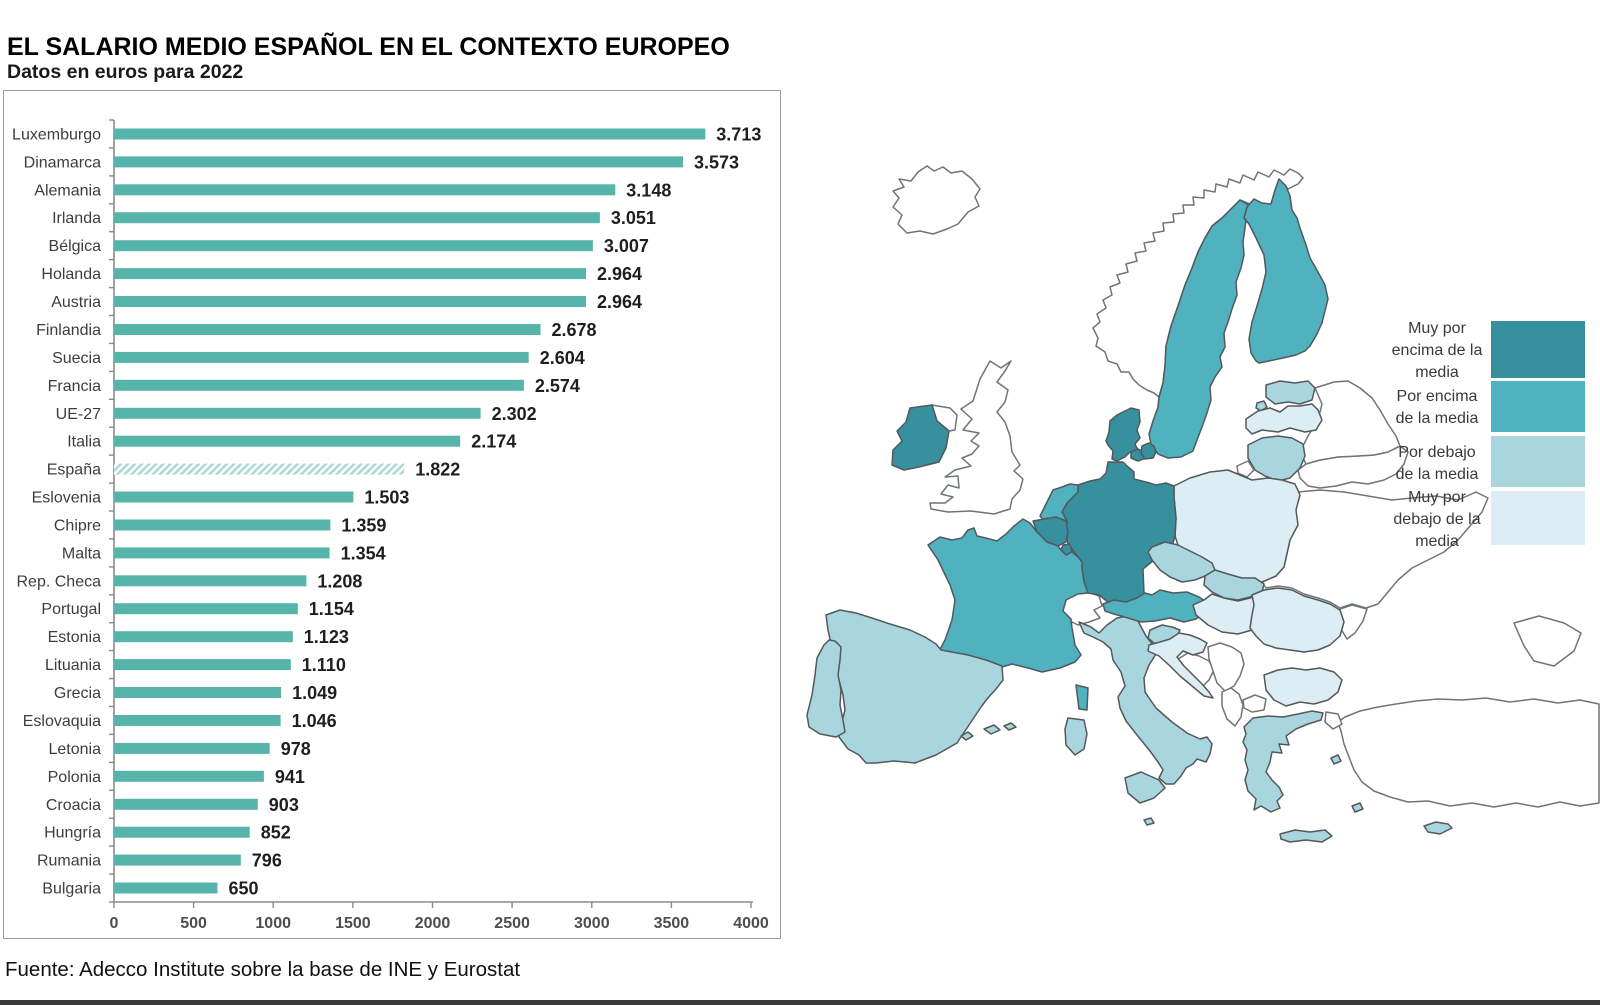 The height and width of the screenshot is (1005, 1600). Describe the element at coordinates (68, 330) in the screenshot. I see `svg-text: Finlandia` at that location.